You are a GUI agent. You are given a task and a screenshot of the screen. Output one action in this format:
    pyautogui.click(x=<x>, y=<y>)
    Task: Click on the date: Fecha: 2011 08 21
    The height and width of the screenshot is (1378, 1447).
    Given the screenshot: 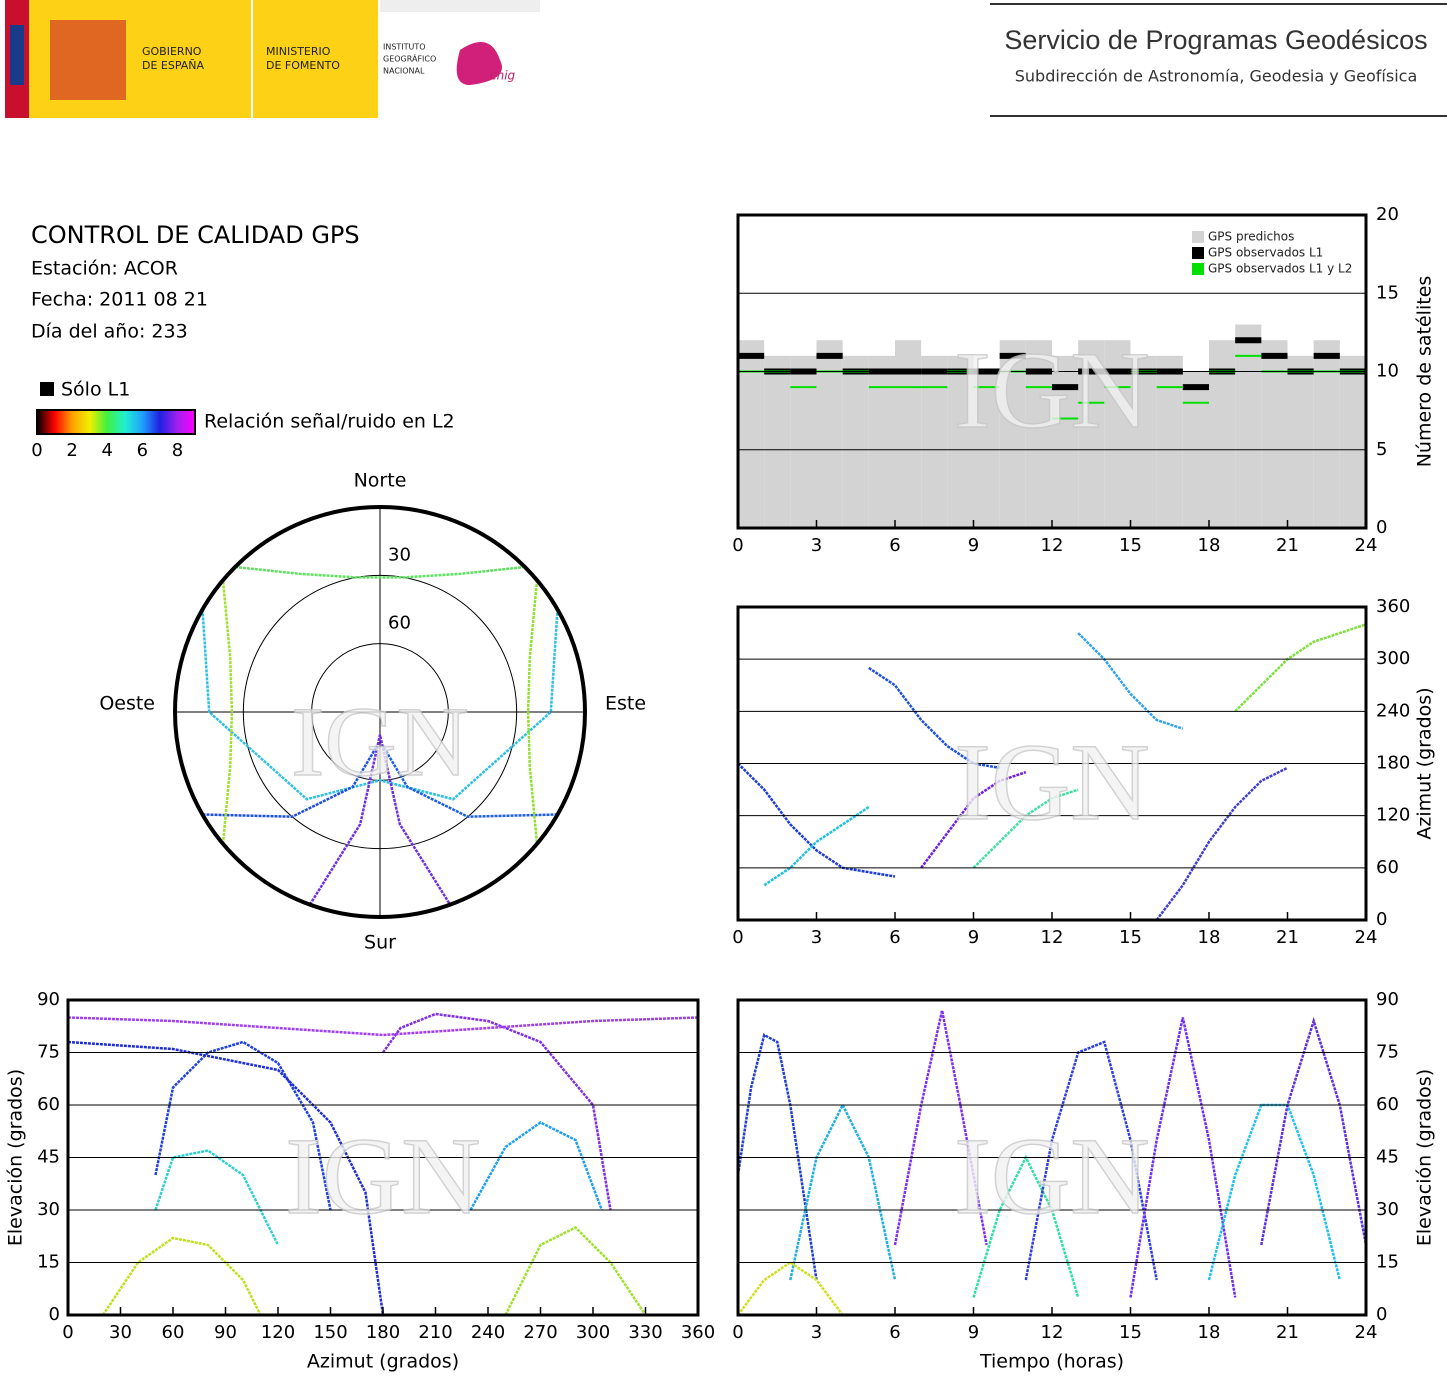 What is the action you would take?
    pyautogui.click(x=119, y=300)
    